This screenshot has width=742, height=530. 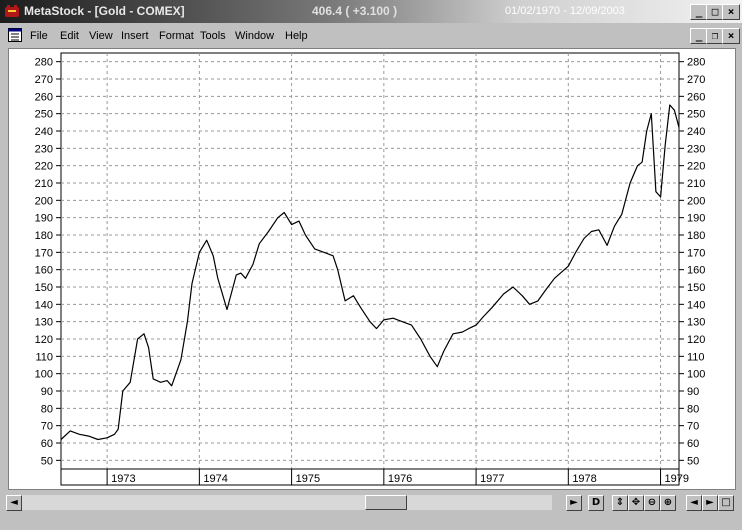 I want to click on window-mode-button: □, so click(x=726, y=503).